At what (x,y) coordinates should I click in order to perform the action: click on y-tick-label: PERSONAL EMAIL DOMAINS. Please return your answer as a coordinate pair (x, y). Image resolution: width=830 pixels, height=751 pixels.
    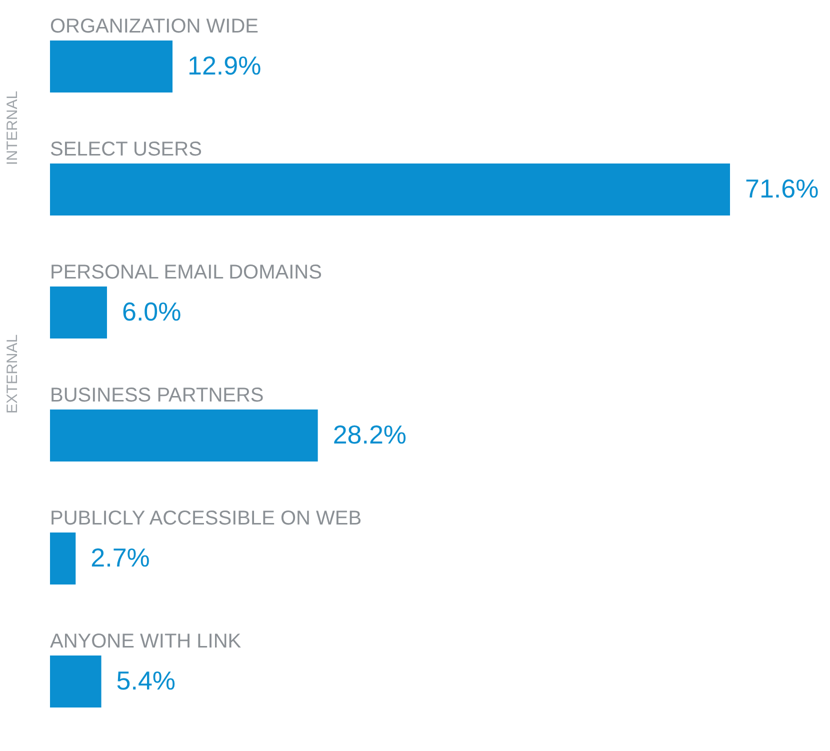
    Looking at the image, I should click on (186, 273).